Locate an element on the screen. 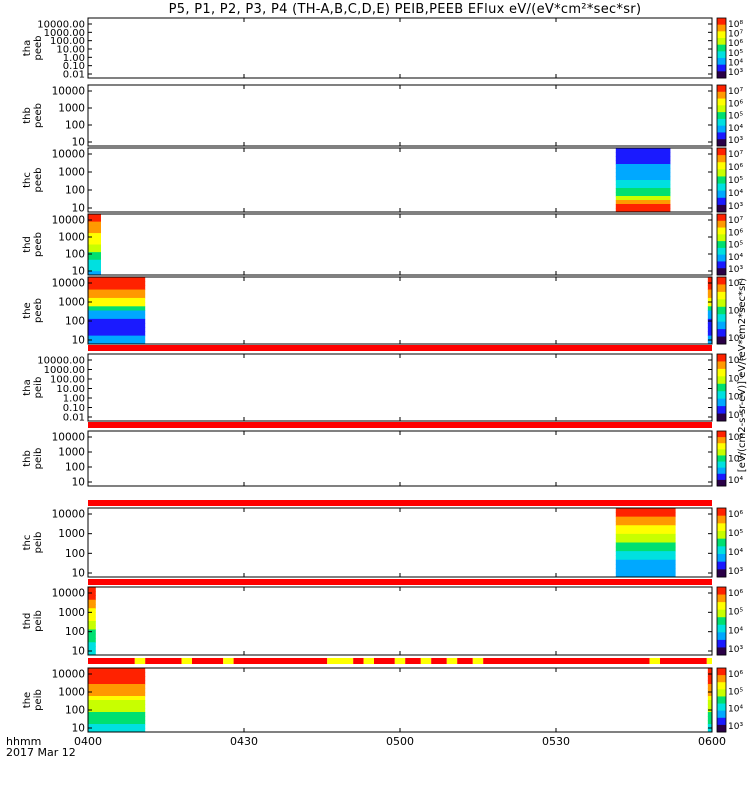 The image size is (750, 800). colorbar-tick-label: 10³ is located at coordinates (735, 727).